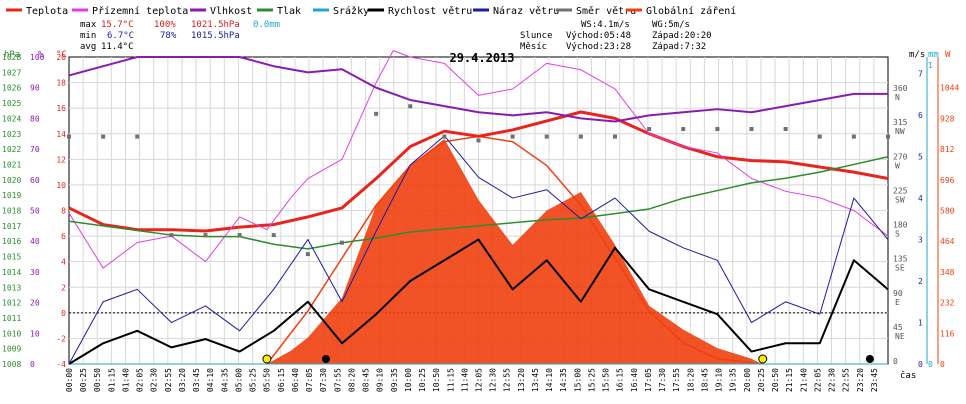 This screenshot has width=966, height=404. Describe the element at coordinates (920, 240) in the screenshot. I see `ms-tick-label: 3` at that location.